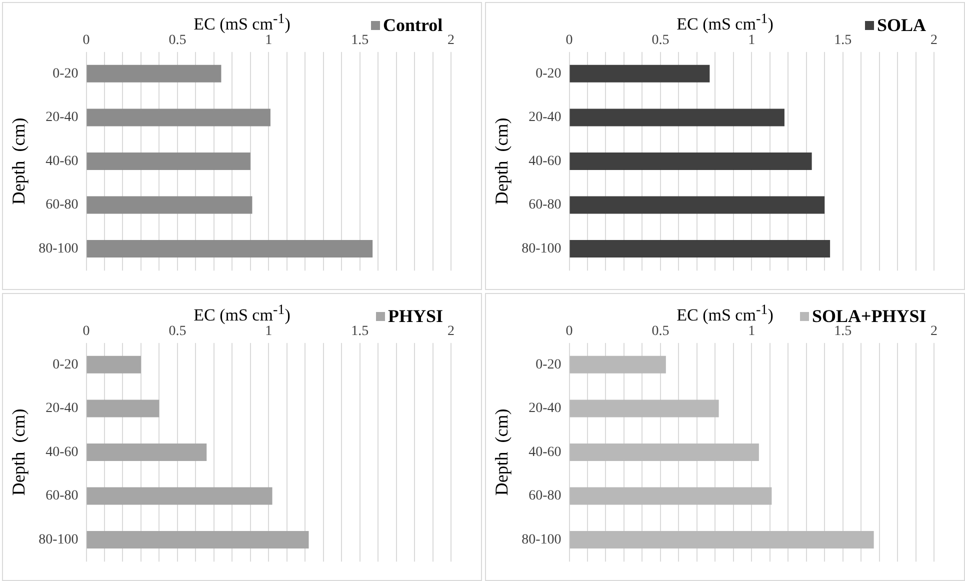 The height and width of the screenshot is (581, 965). I want to click on legend-label: SOLA, so click(901, 25).